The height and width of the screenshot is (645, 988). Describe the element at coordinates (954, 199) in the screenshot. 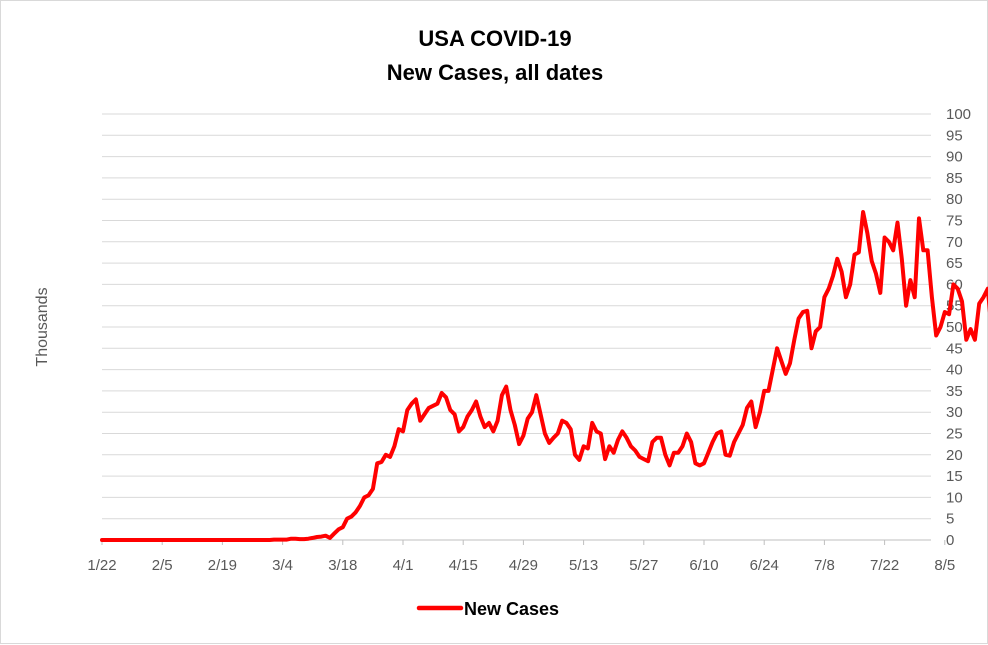

I see `y-tick-label: 80` at that location.